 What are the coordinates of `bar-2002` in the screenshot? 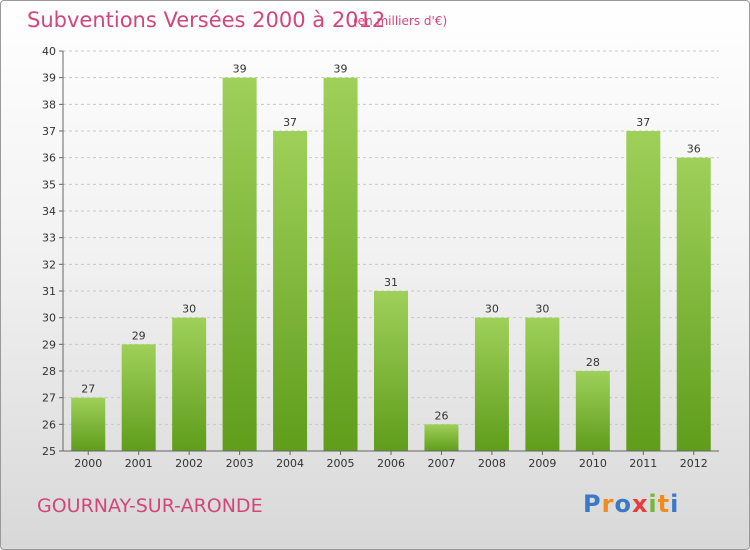 It's located at (189, 384).